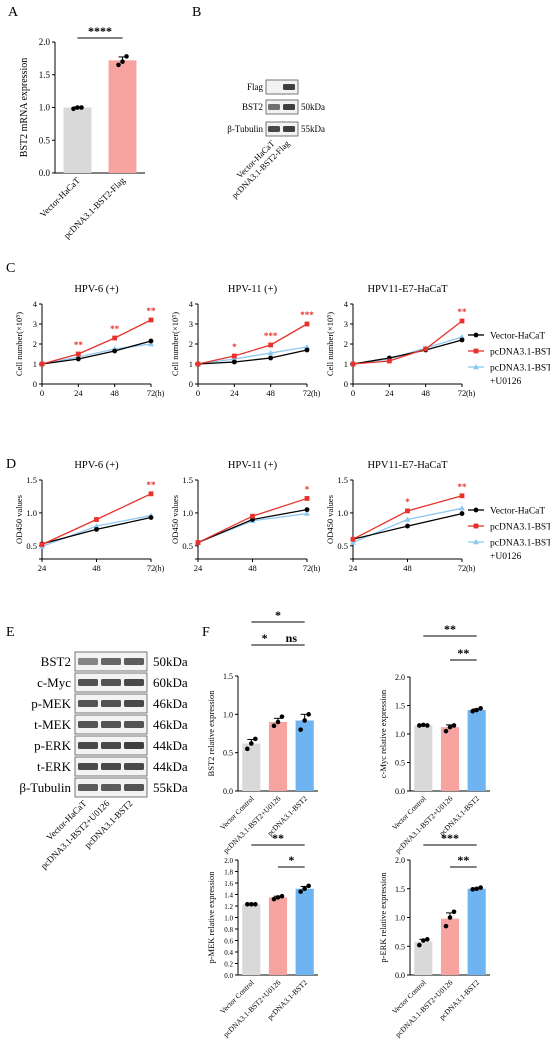 The width and height of the screenshot is (550, 1040). Describe the element at coordinates (383, 733) in the screenshot. I see `y-axis-label: c-Myc relative expression` at that location.